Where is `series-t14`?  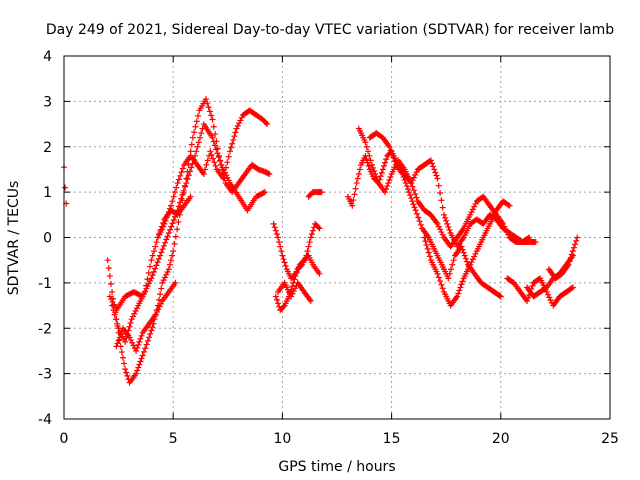
series-t14 is located at coordinates (467, 253).